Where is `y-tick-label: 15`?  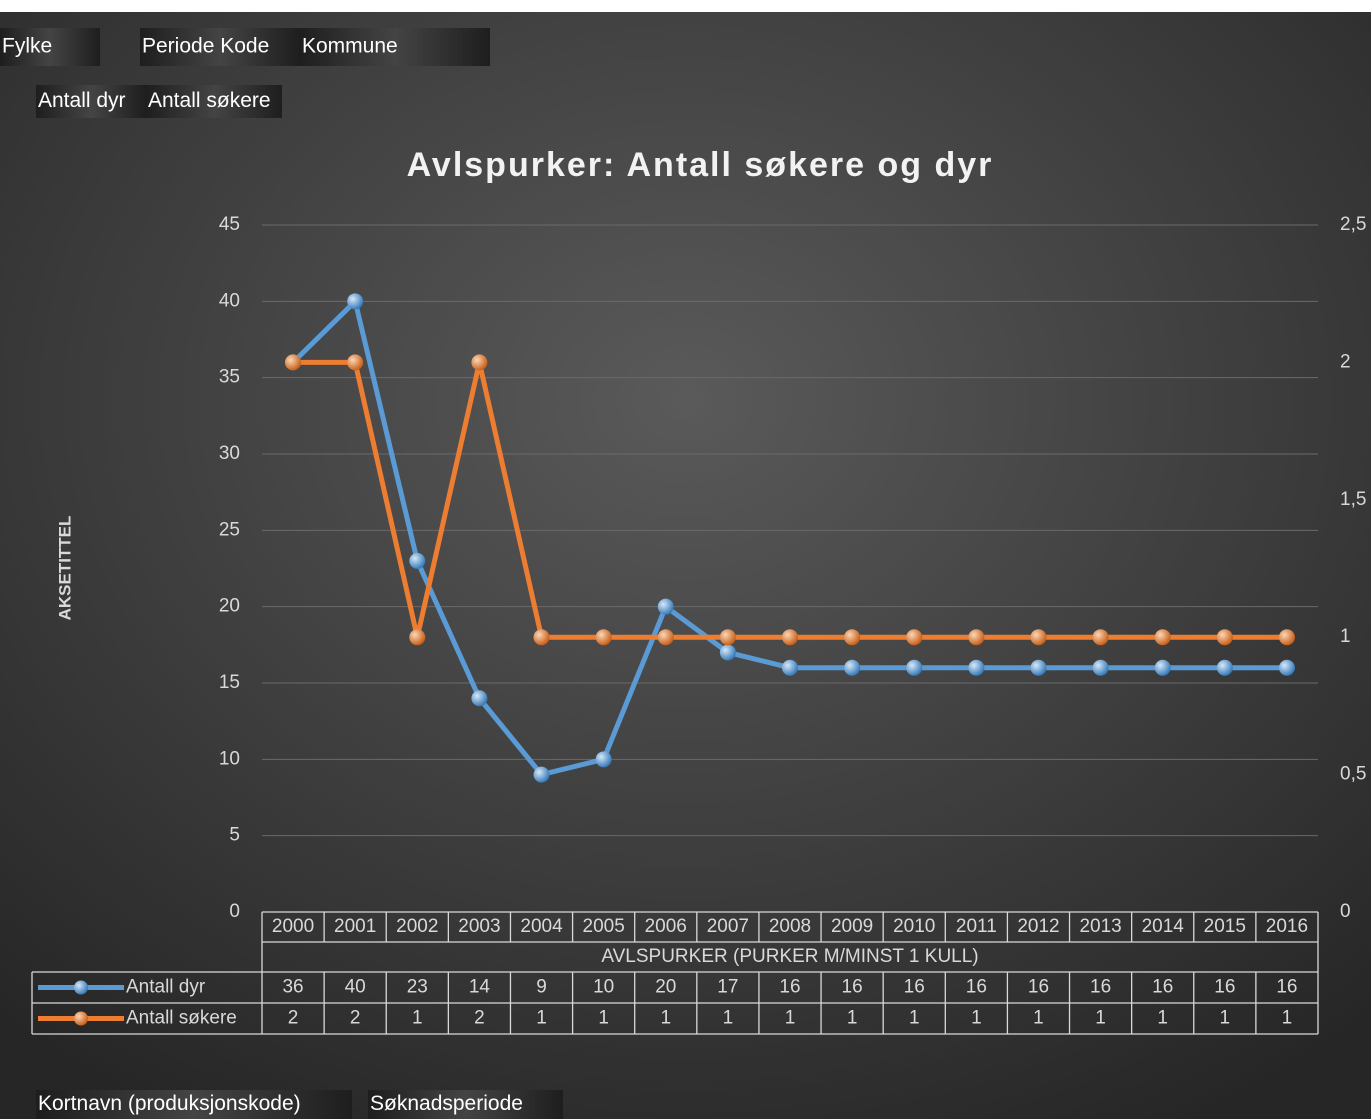 y-tick-label: 15 is located at coordinates (229, 682).